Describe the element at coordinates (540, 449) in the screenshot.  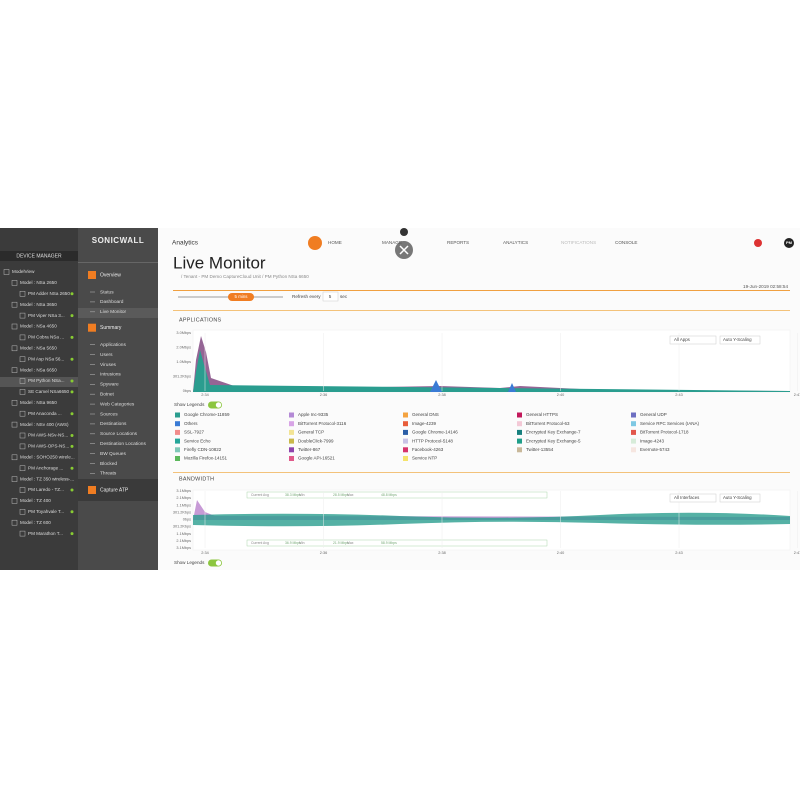
I see `legend-label: Twitter-13554` at that location.